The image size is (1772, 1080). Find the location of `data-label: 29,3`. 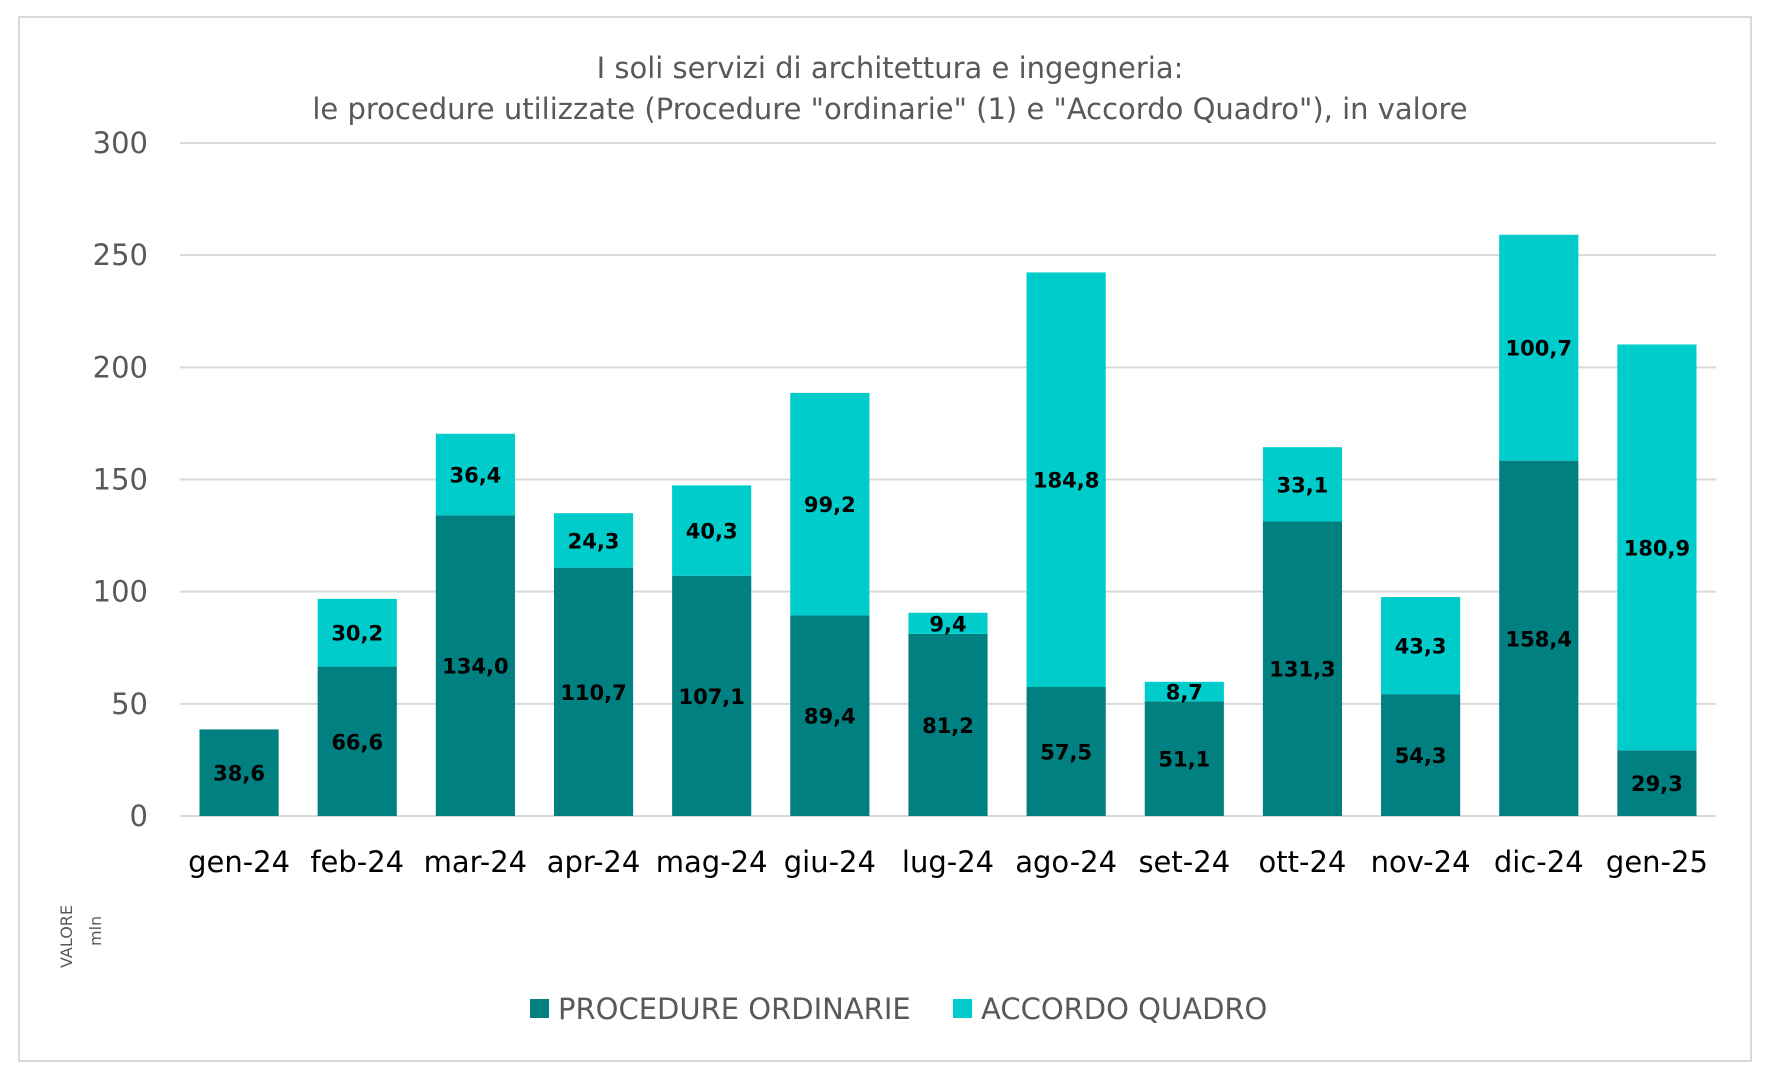

data-label: 29,3 is located at coordinates (1657, 784).